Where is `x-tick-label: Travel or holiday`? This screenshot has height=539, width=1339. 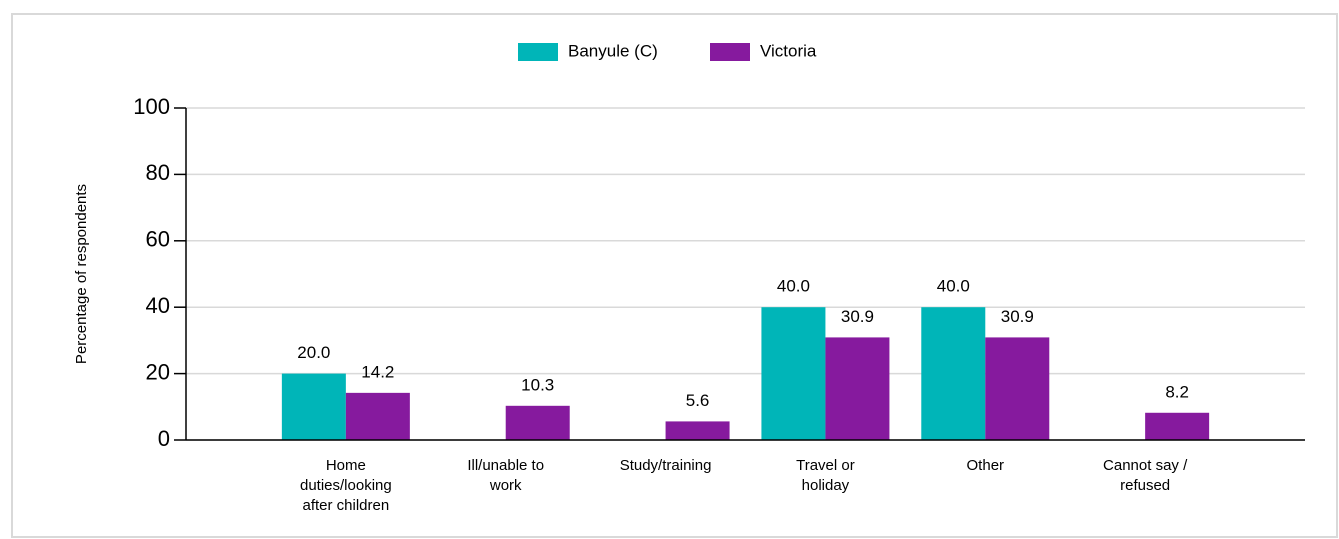 x-tick-label: Travel or holiday is located at coordinates (825, 475).